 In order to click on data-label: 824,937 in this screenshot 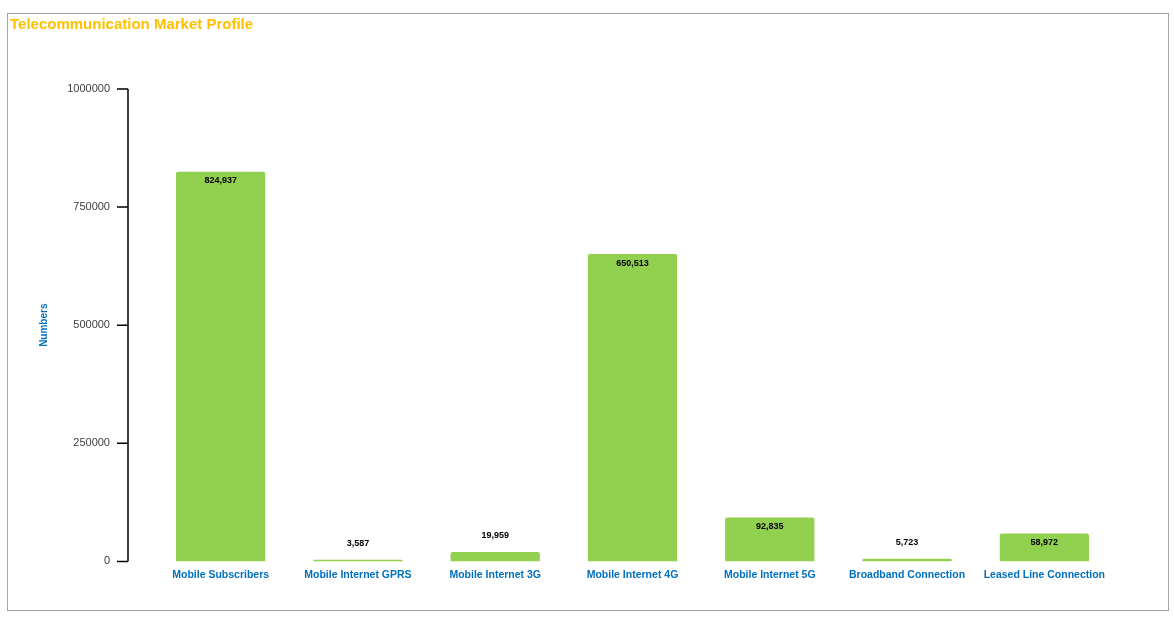, I will do `click(220, 180)`.